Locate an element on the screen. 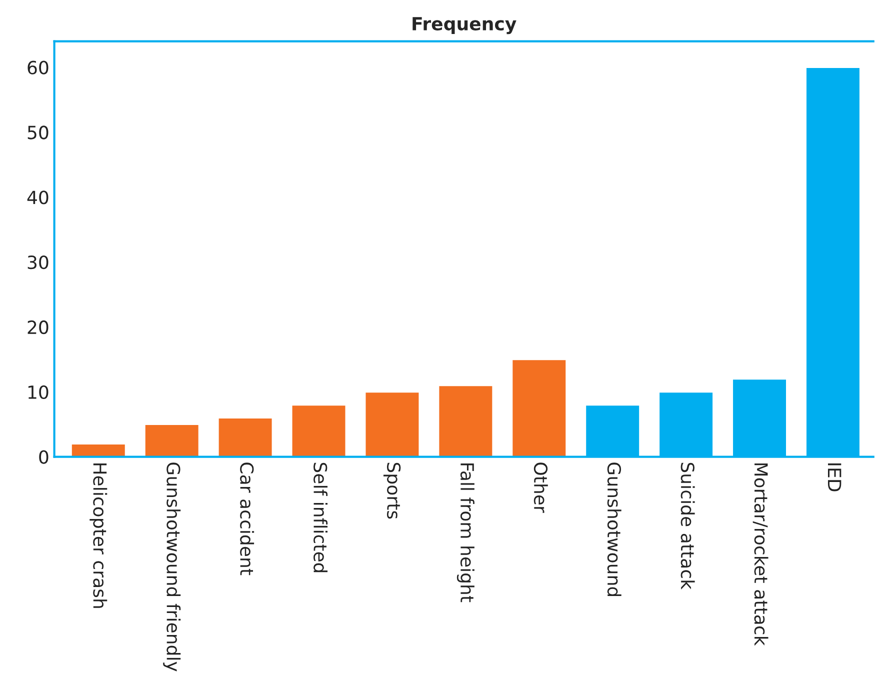 The height and width of the screenshot is (689, 876). x-tick-label: Gunshotwound is located at coordinates (614, 529).